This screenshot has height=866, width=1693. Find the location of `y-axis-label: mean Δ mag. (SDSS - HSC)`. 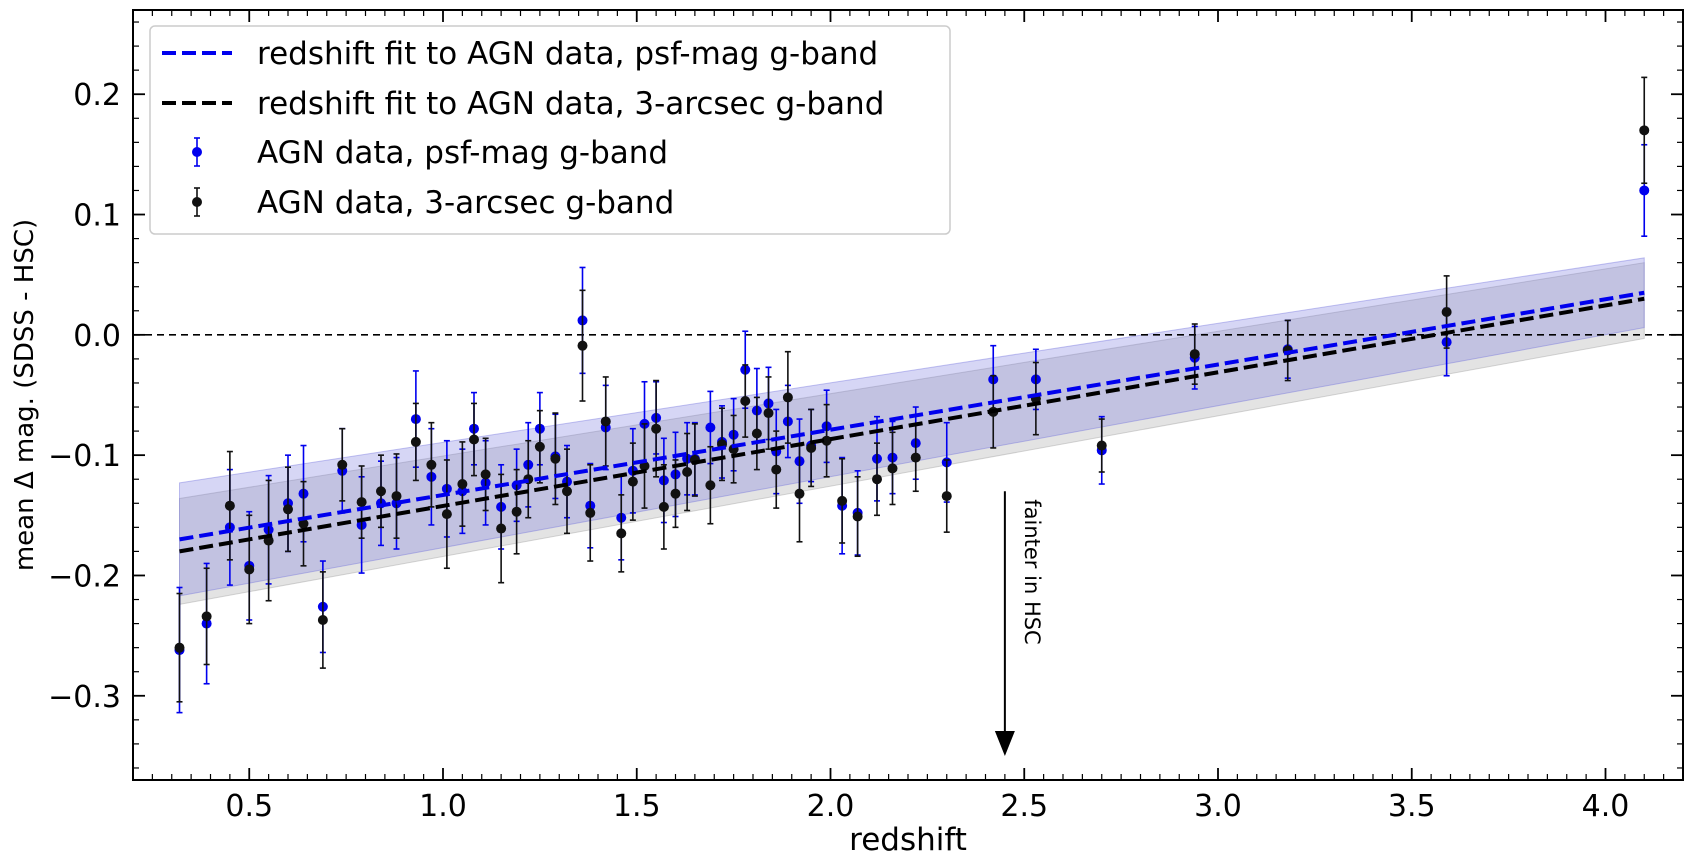

y-axis-label: mean Δ mag. (SDSS - HSC) is located at coordinates (25, 395).